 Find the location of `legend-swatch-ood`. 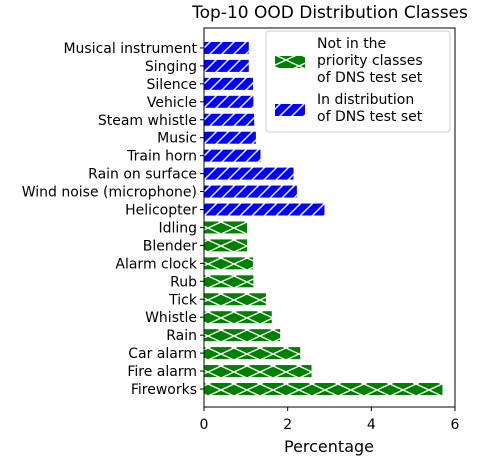

legend-swatch-ood is located at coordinates (290, 62).